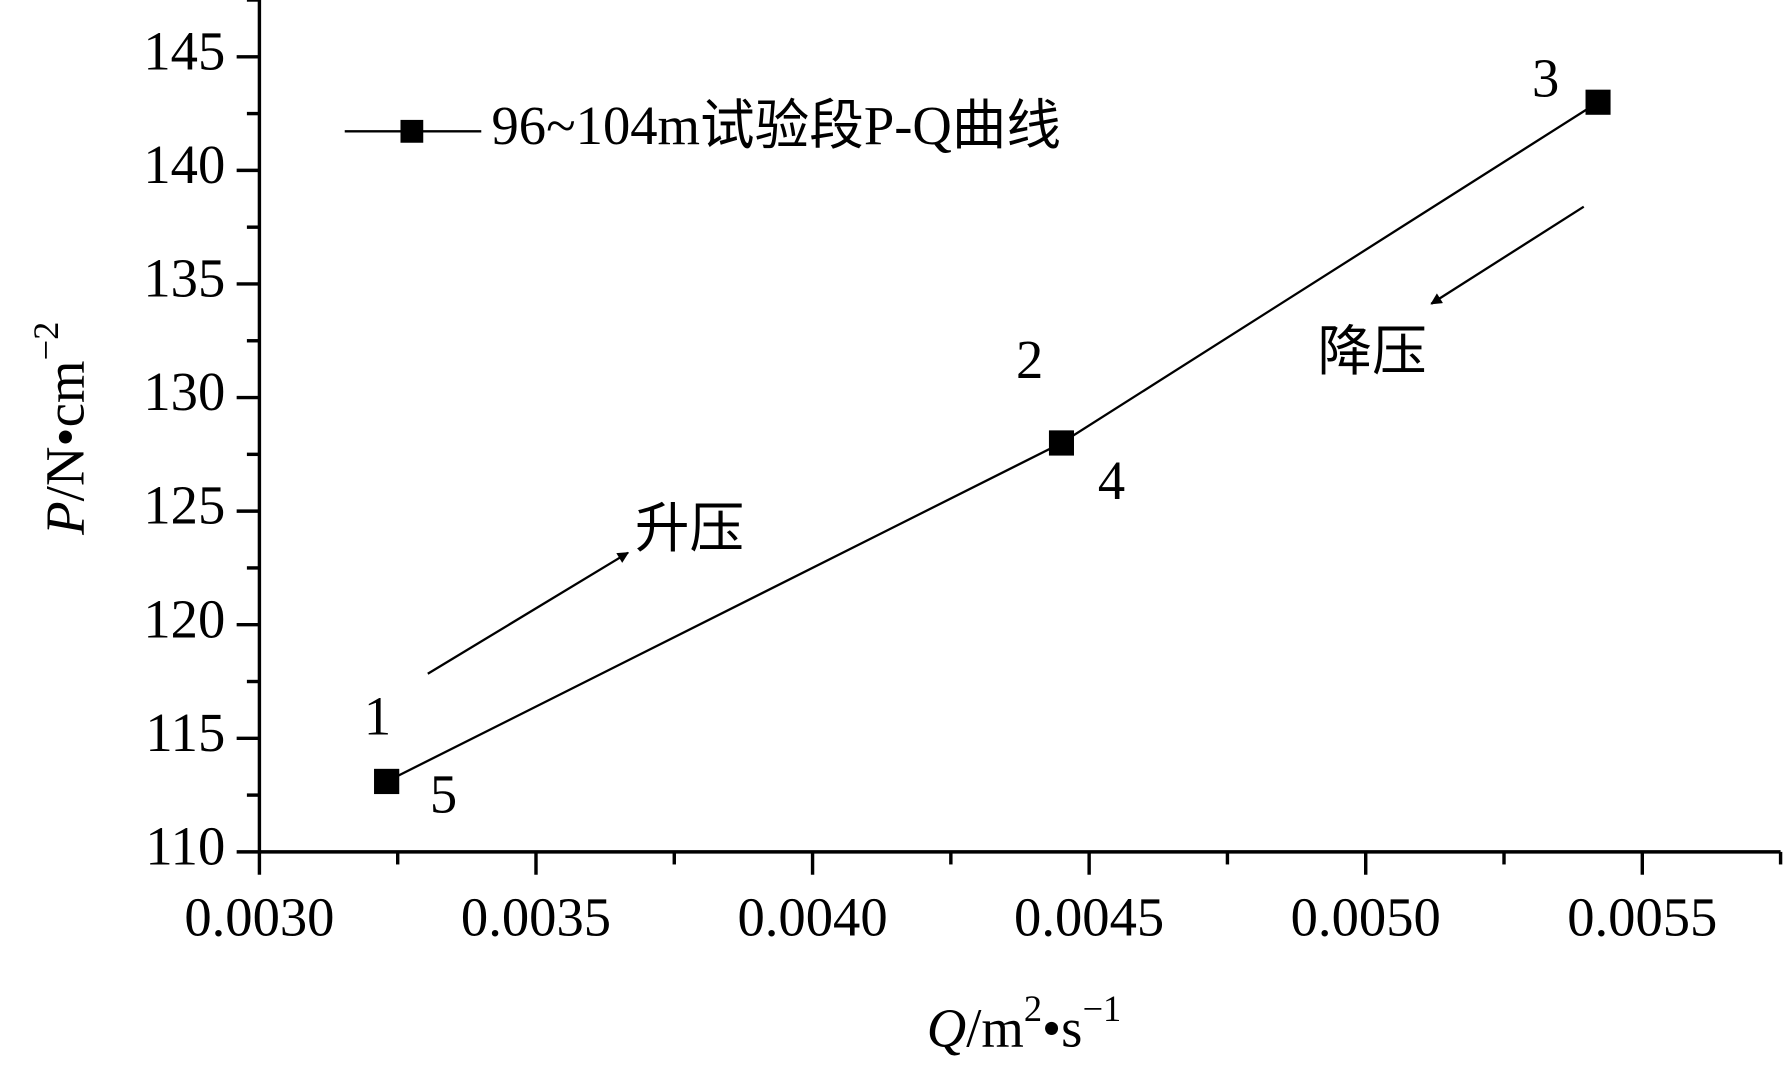 This screenshot has height=1078, width=1784. What do you see at coordinates (536, 916) in the screenshot?
I see `x-tick-label: 0.0035` at bounding box center [536, 916].